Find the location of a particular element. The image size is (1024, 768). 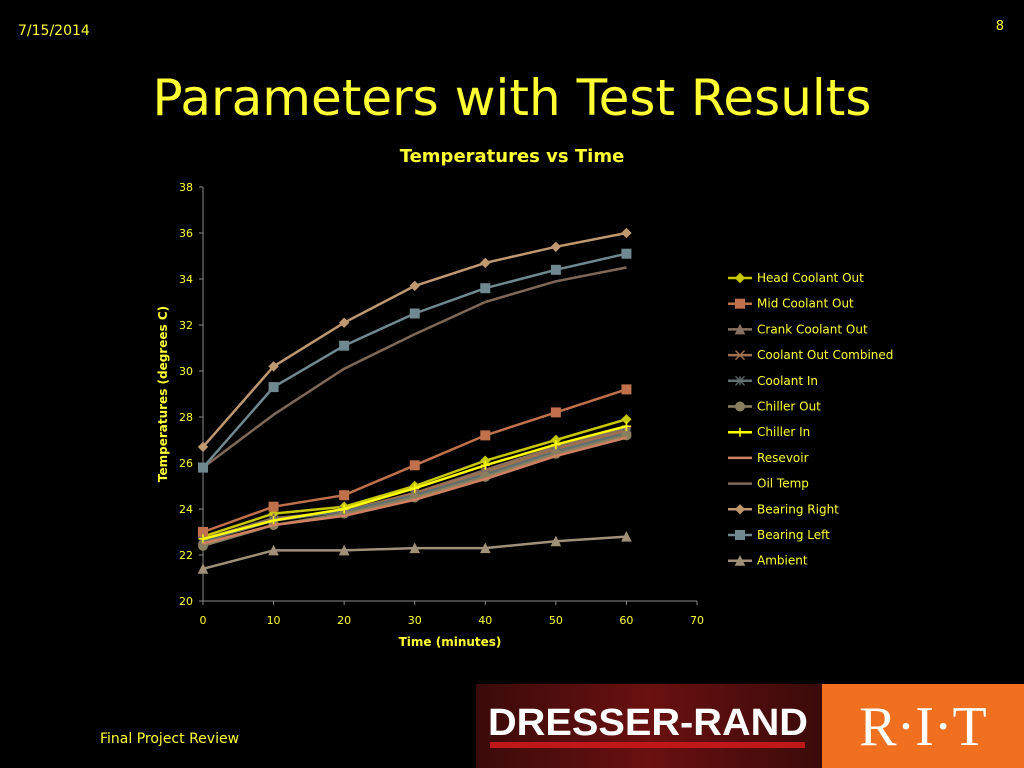

y-tick-label: 20 is located at coordinates (186, 601).